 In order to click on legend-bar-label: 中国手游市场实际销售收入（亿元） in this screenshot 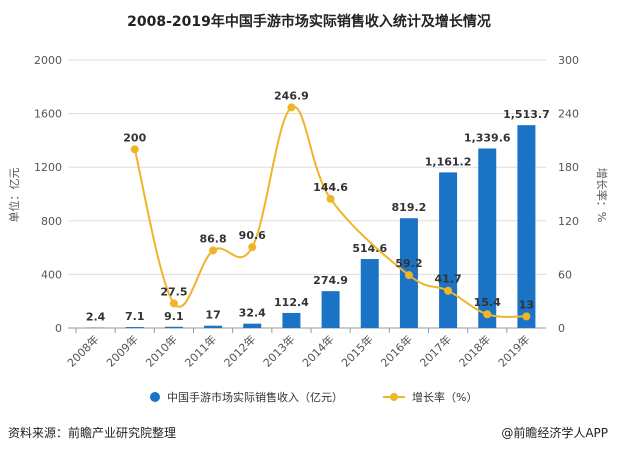, I will do `click(255, 397)`.